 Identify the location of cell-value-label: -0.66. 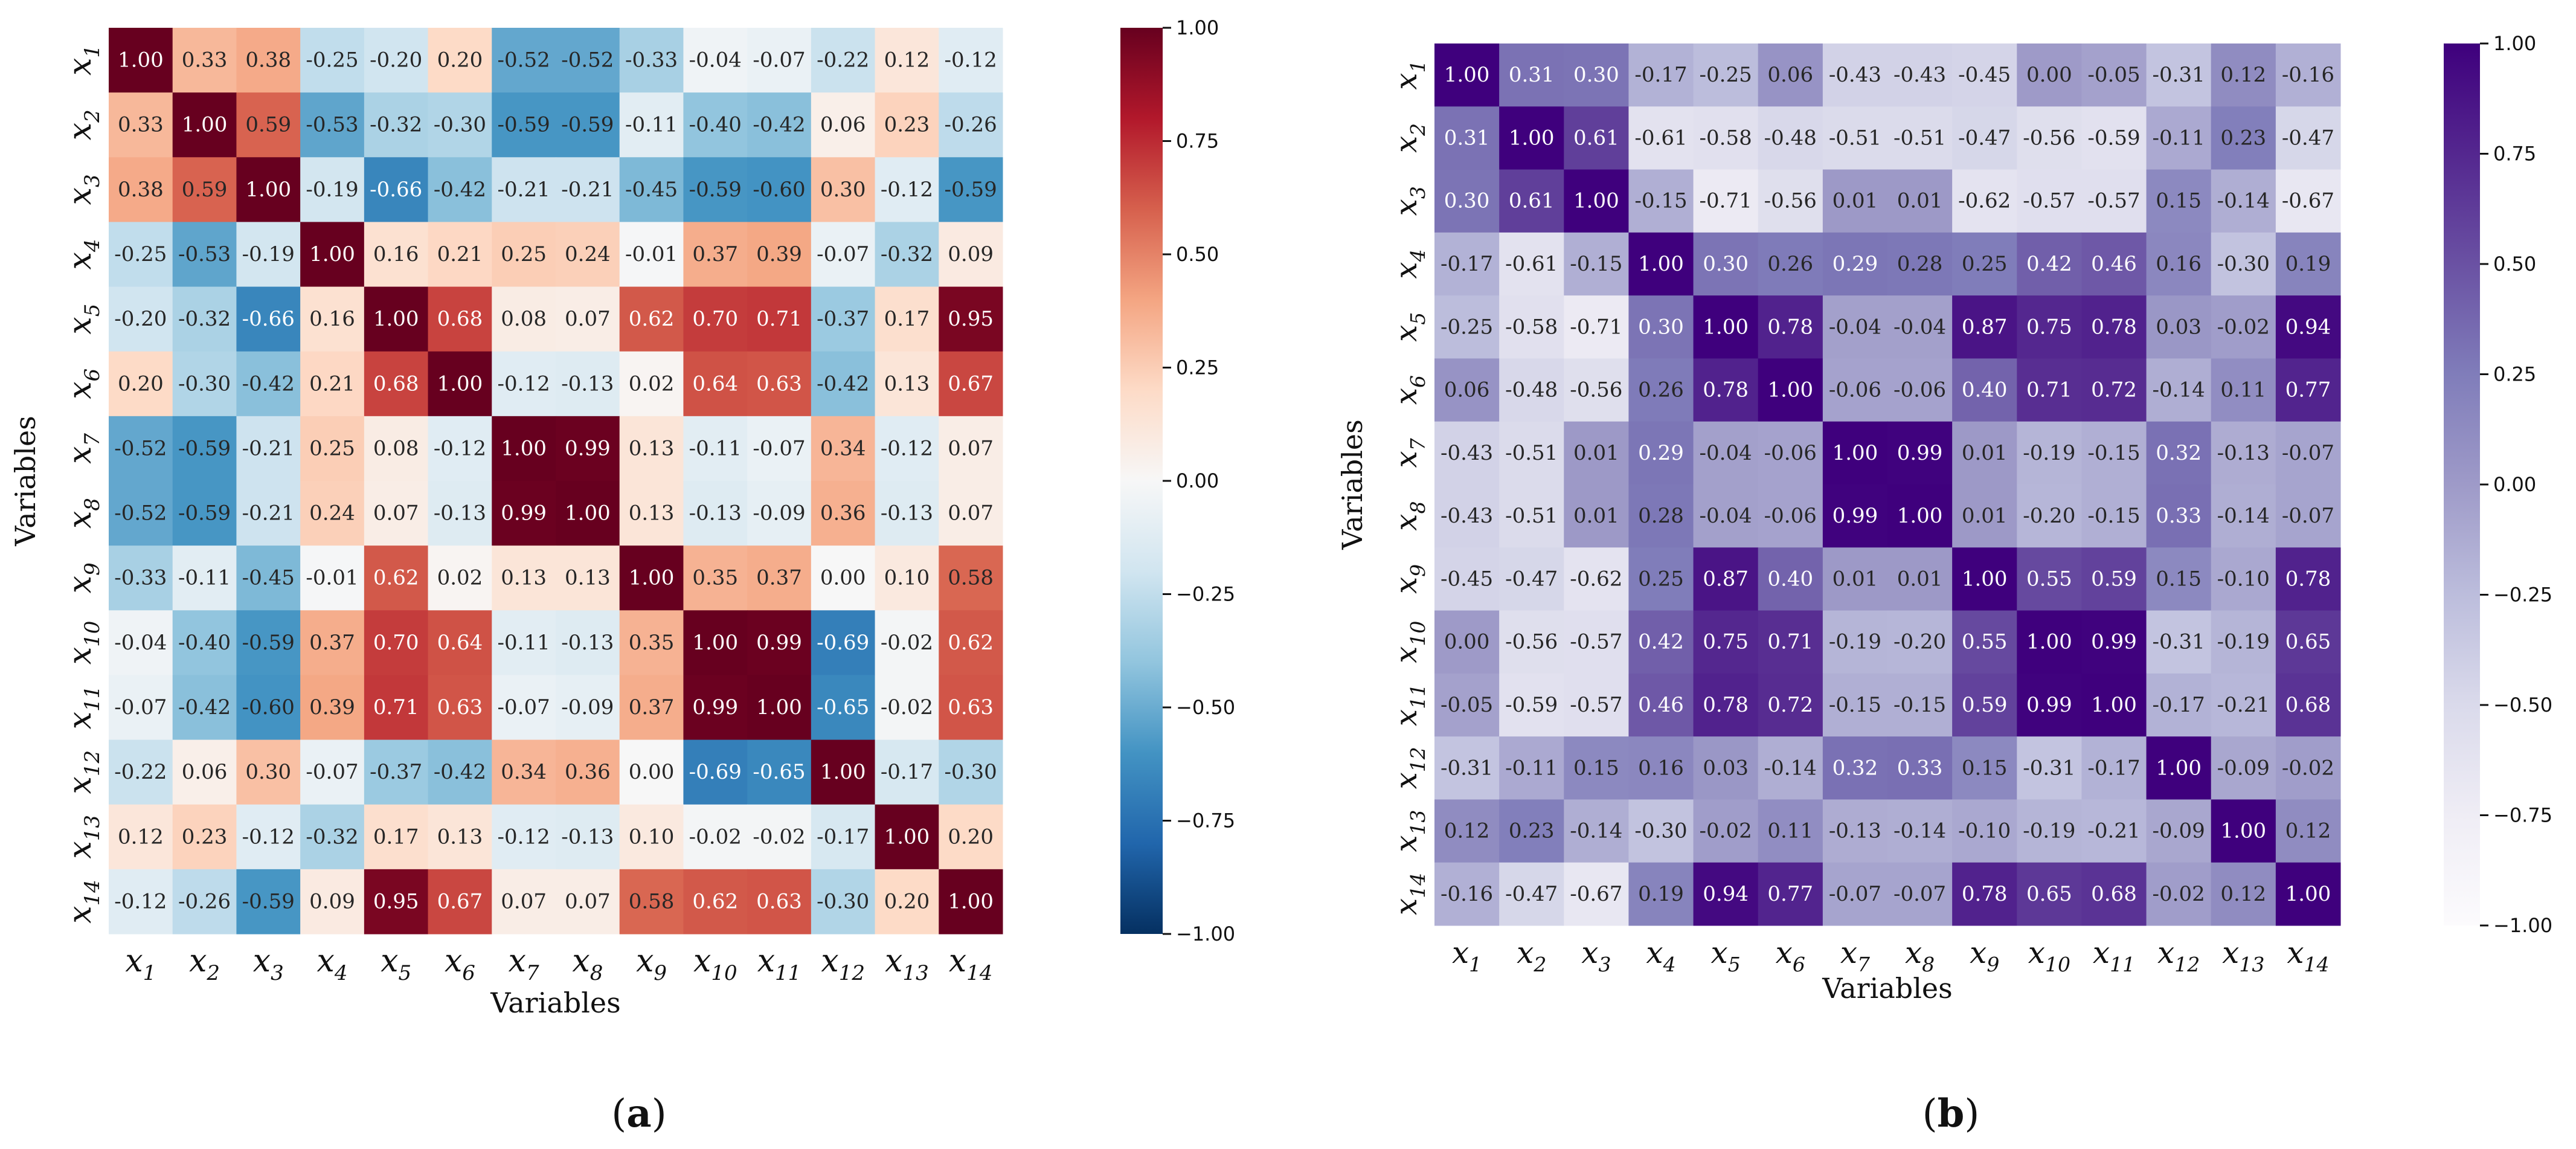
(396, 190).